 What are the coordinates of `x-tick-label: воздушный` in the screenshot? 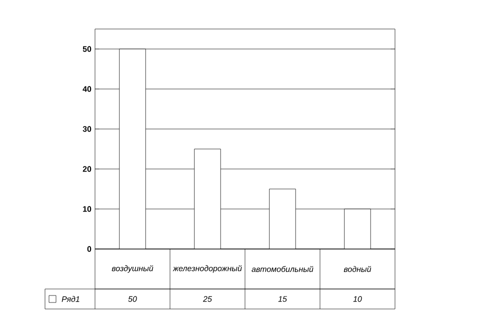 It's located at (133, 269).